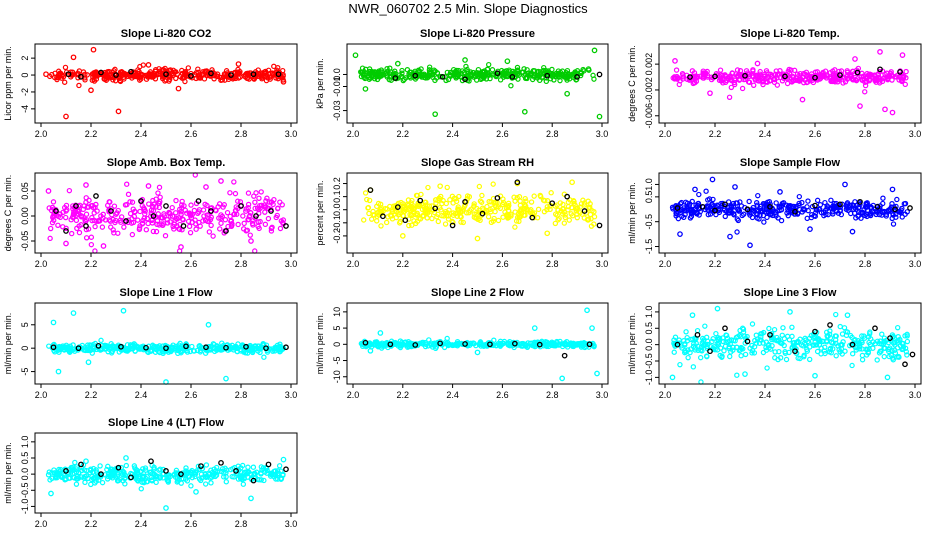  What do you see at coordinates (403, 134) in the screenshot?
I see `x-tick-label: 2.2` at bounding box center [403, 134].